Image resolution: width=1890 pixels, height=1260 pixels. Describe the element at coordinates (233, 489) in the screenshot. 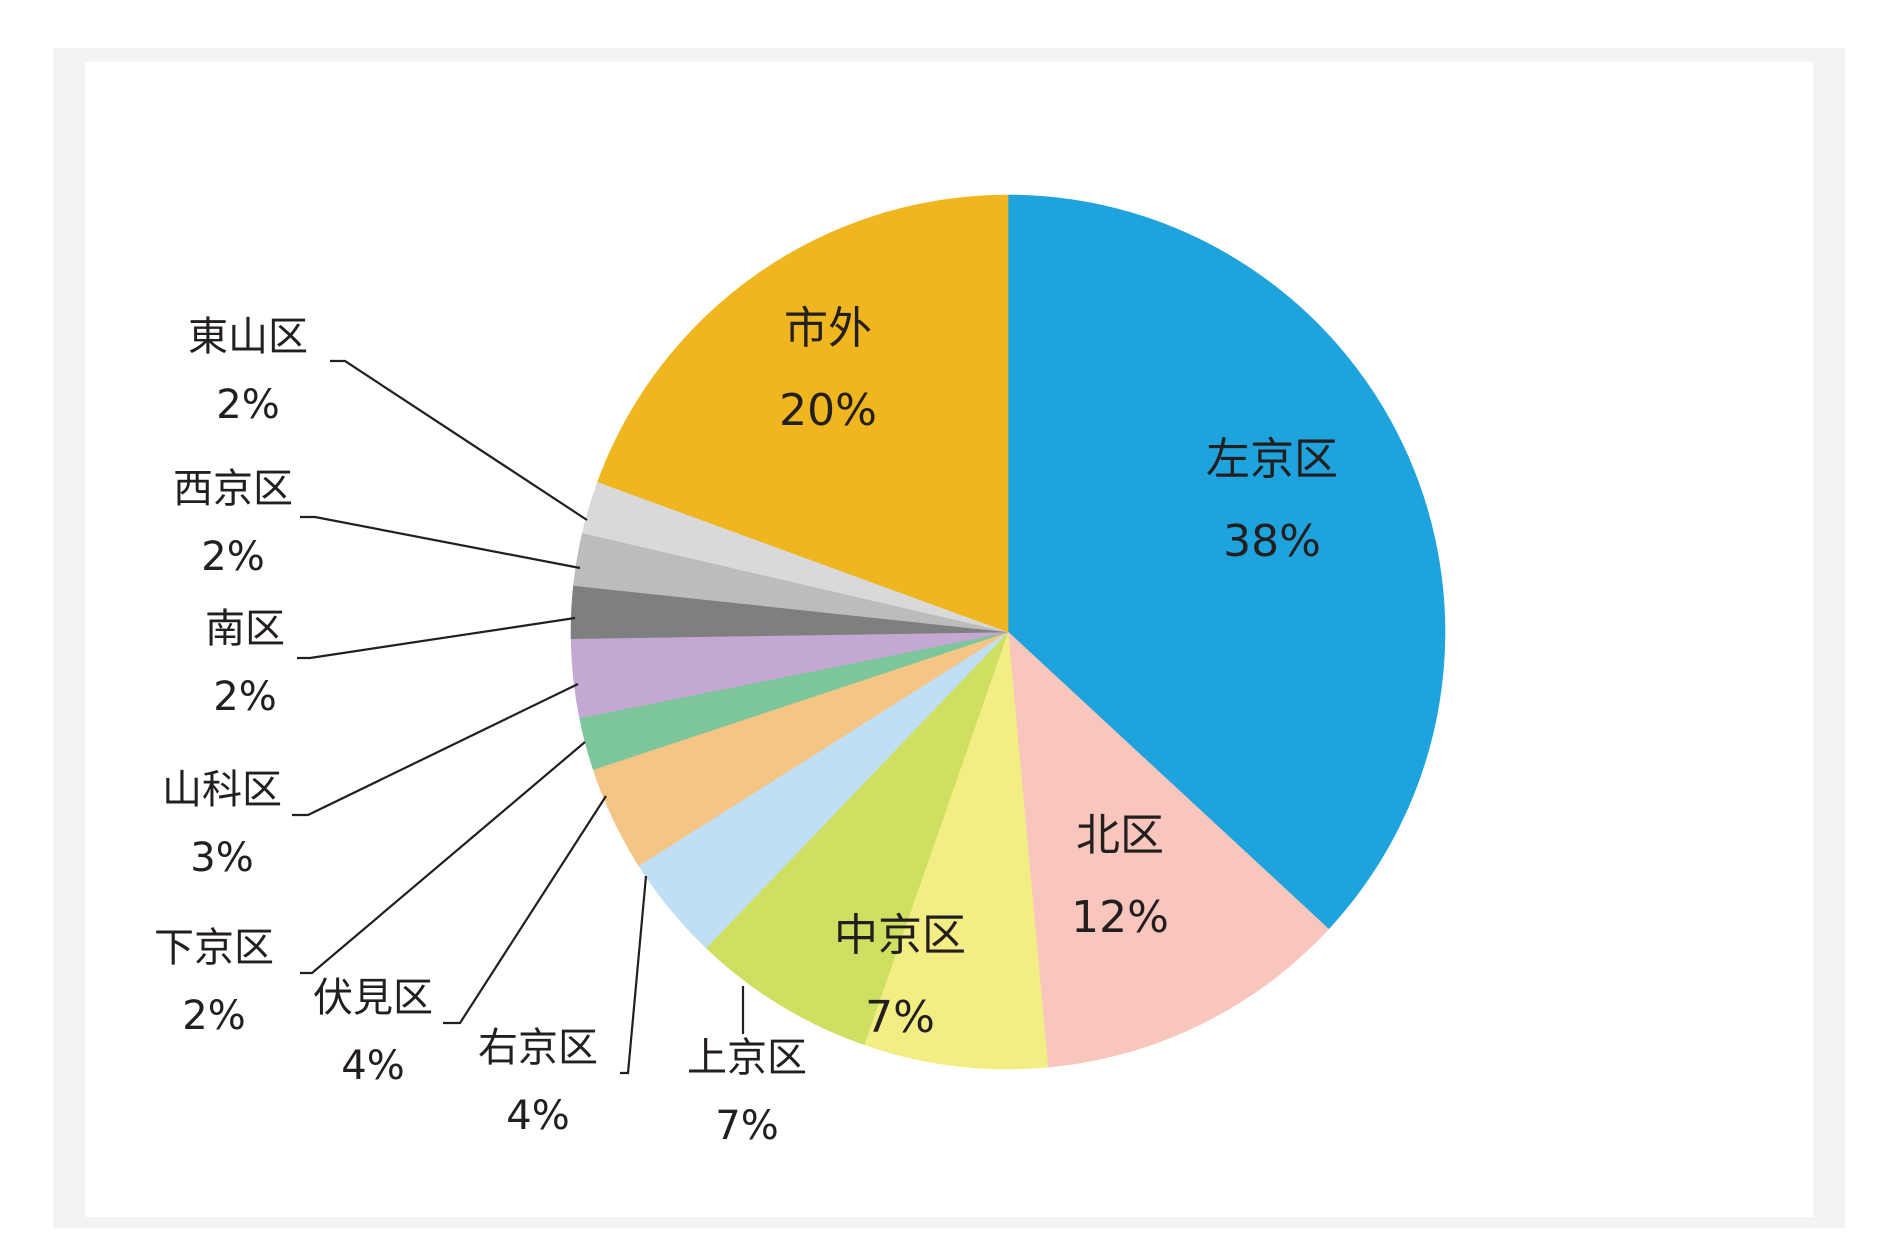

I see `slice-9-name-label: 西京区` at that location.